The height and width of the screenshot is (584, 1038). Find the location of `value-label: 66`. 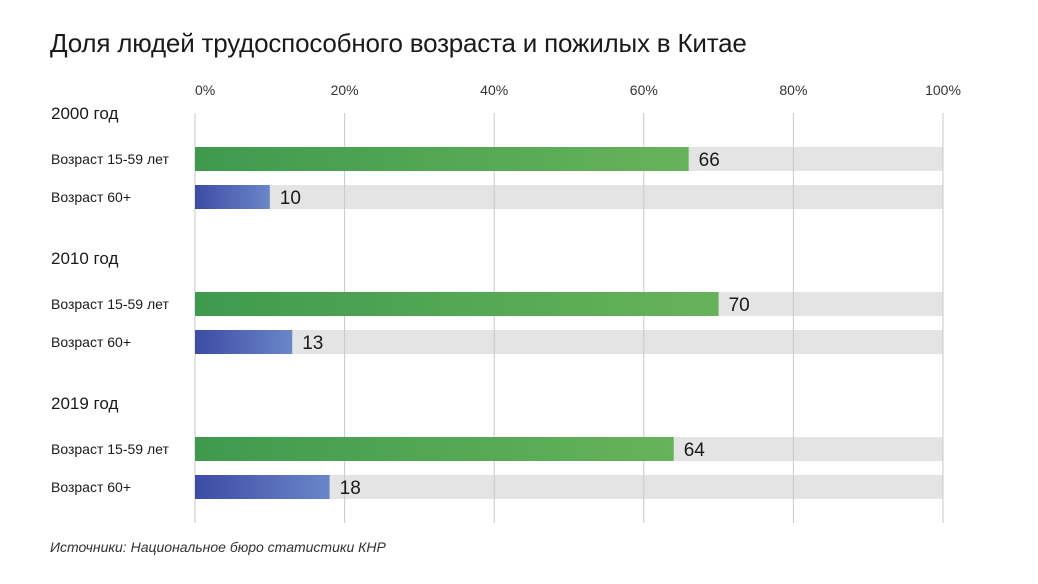

value-label: 66 is located at coordinates (709, 160).